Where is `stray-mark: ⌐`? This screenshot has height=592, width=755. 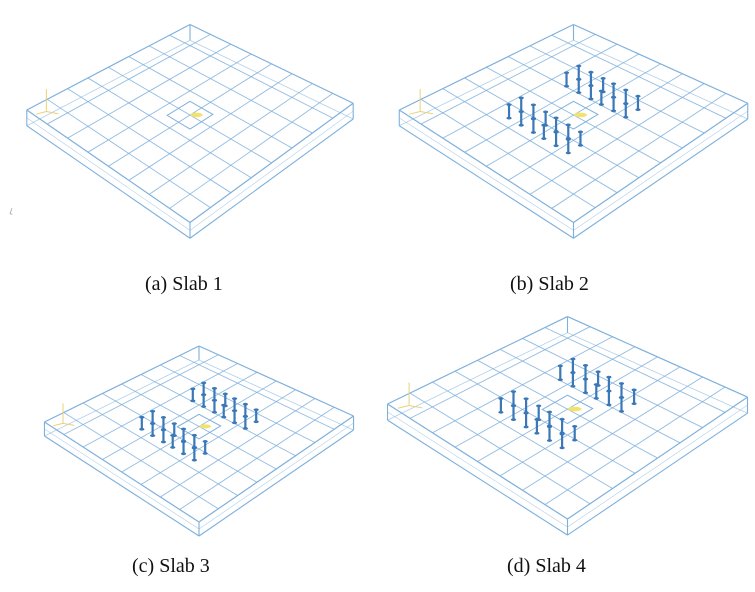
stray-mark: ⌐ is located at coordinates (12, 211).